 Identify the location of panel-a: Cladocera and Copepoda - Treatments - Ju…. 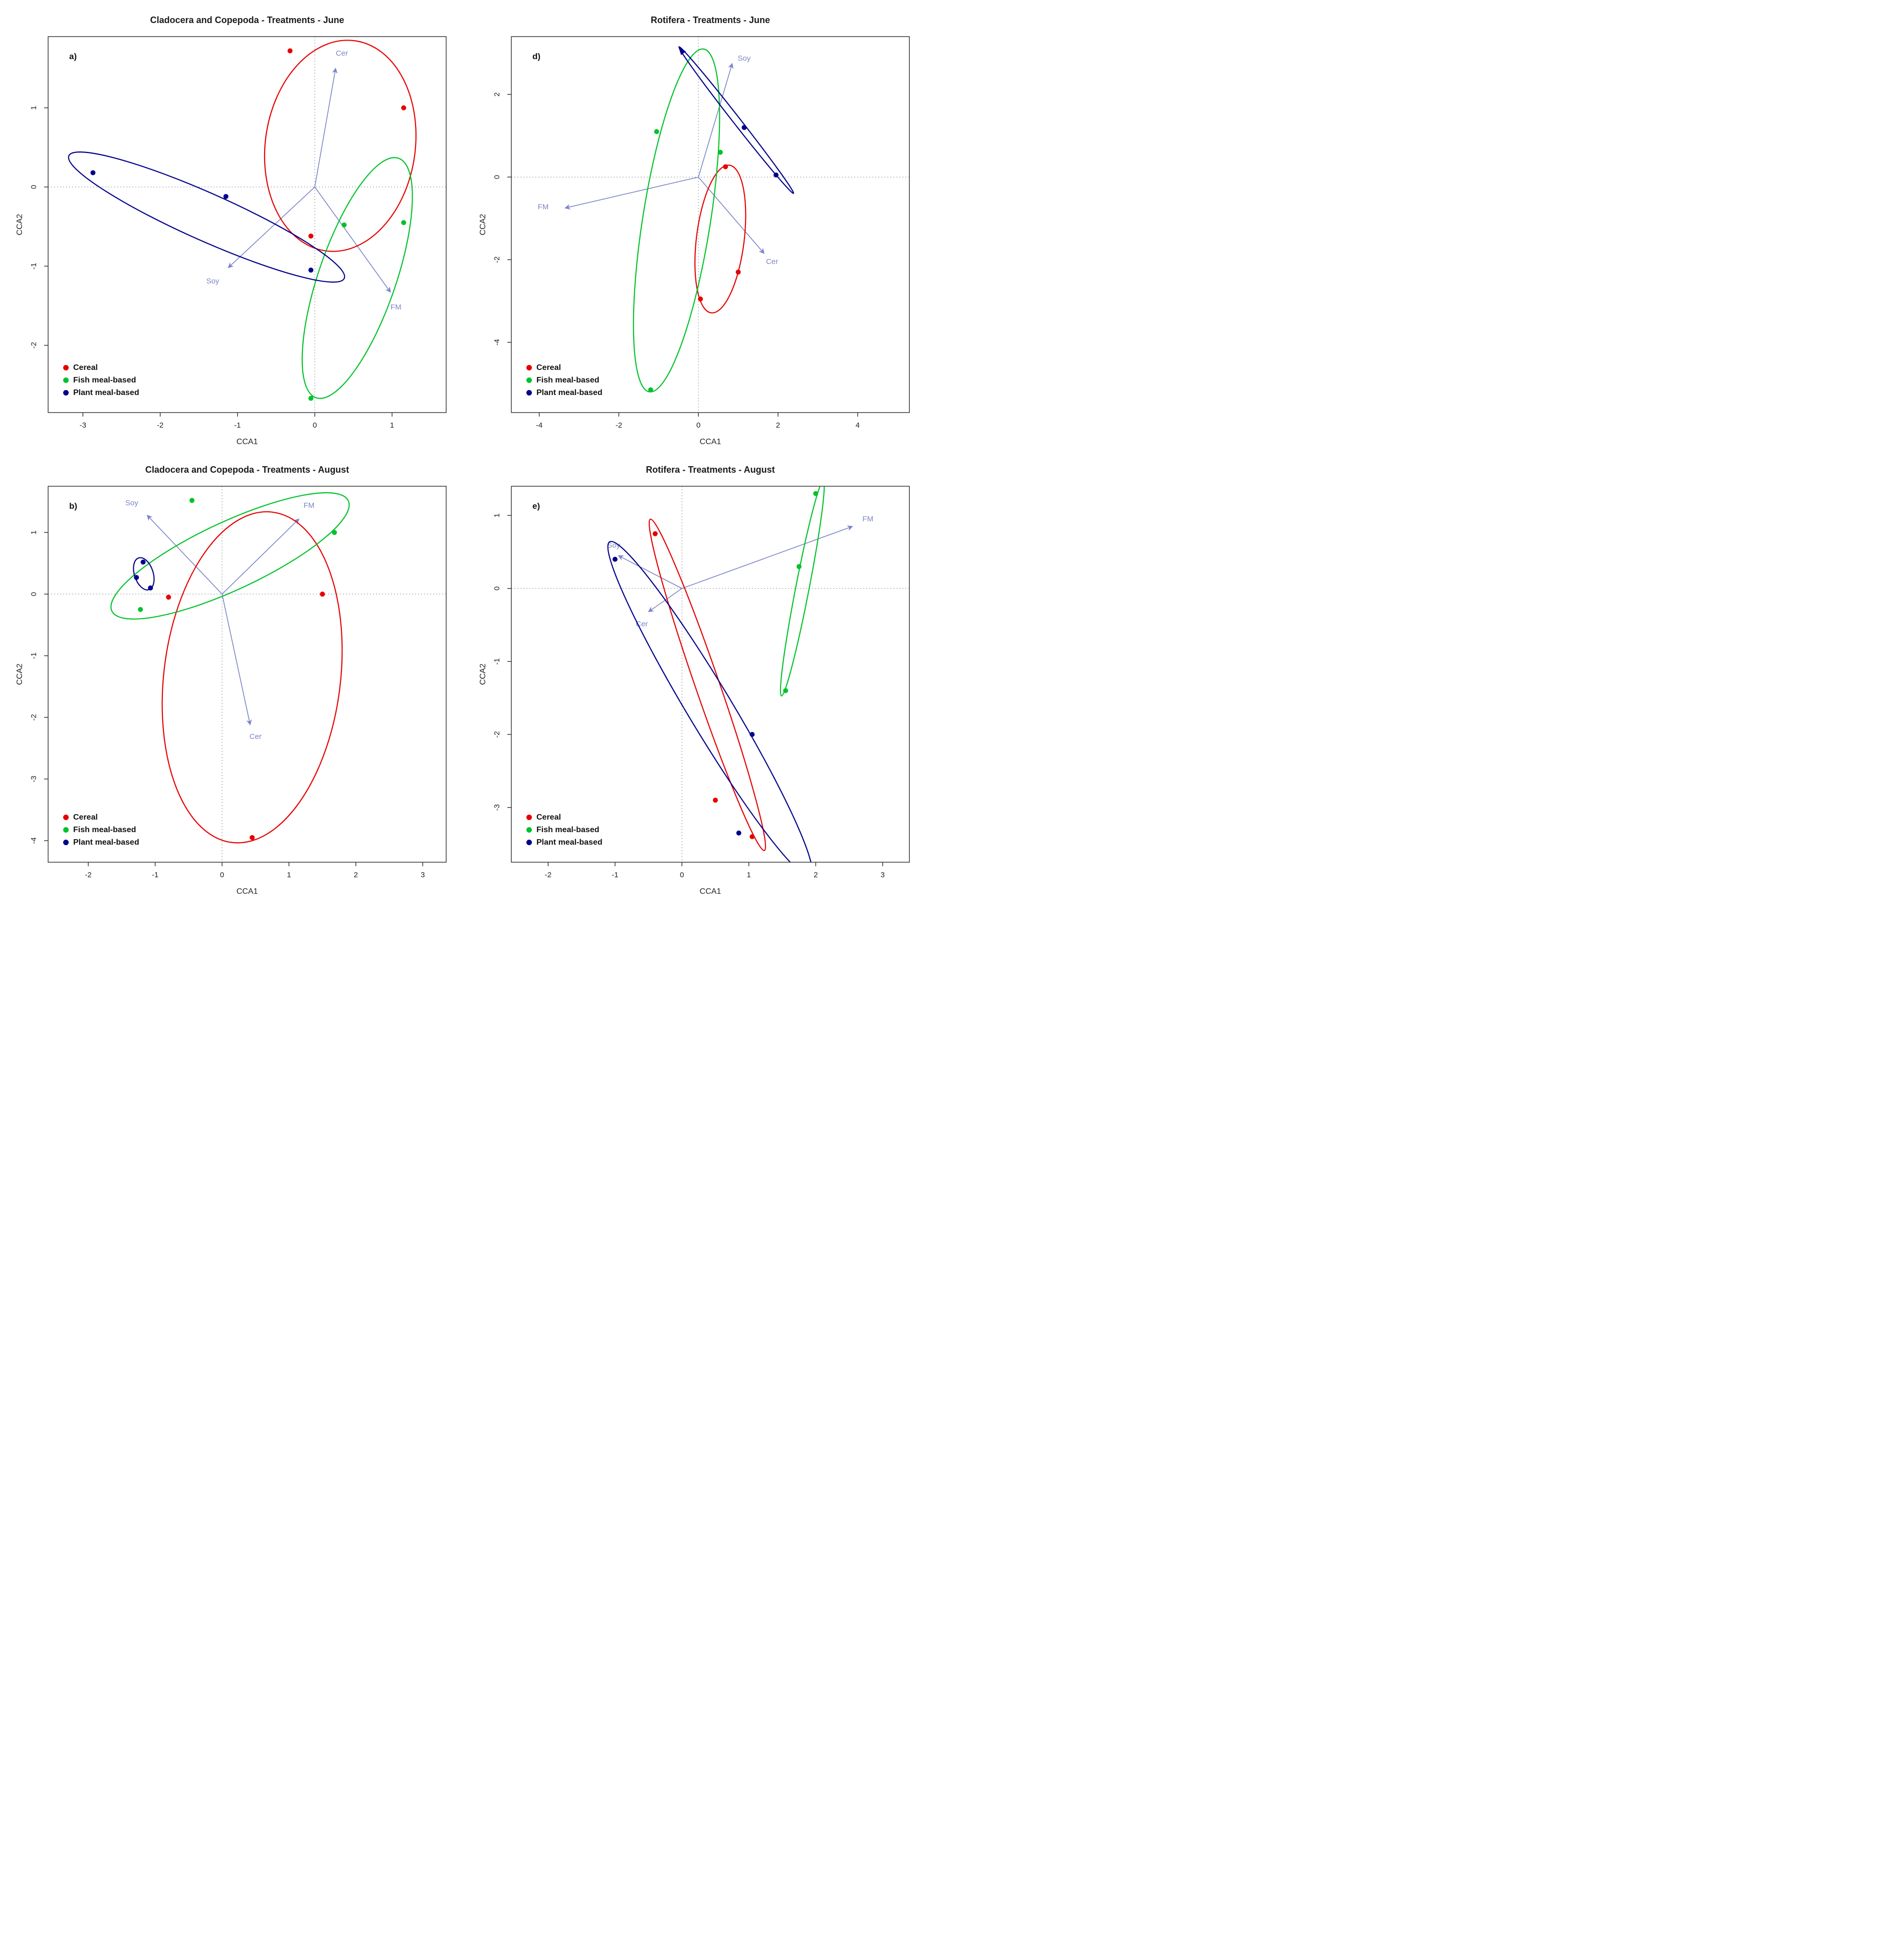
(234, 231).